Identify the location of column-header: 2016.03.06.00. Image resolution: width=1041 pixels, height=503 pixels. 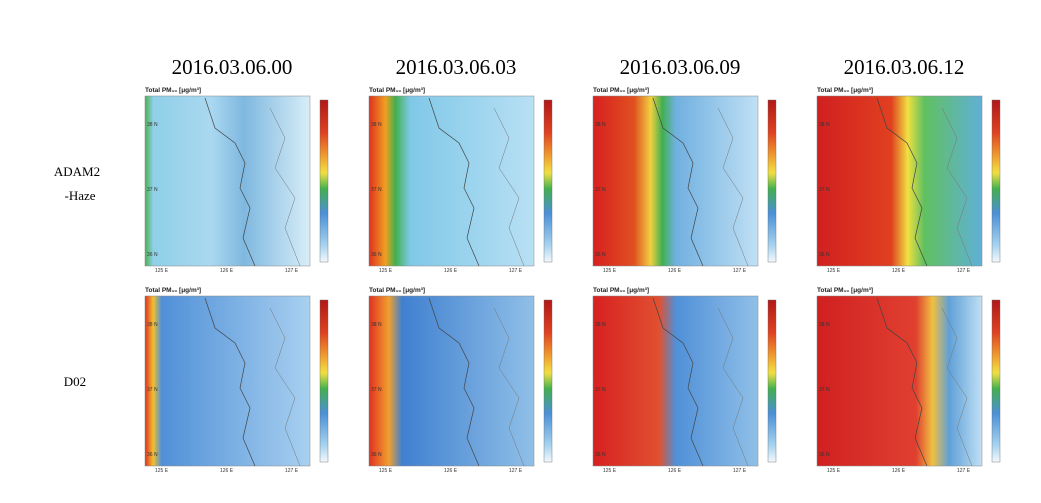
(232, 67).